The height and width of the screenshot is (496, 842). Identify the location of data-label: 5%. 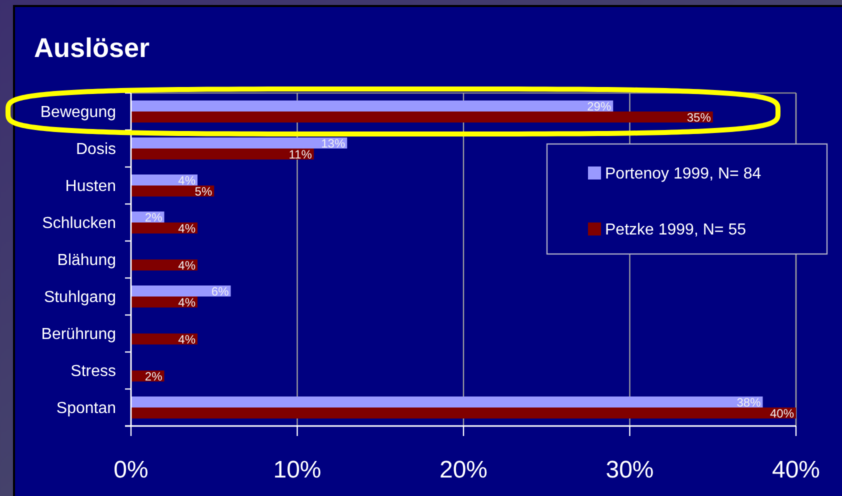
(203, 191).